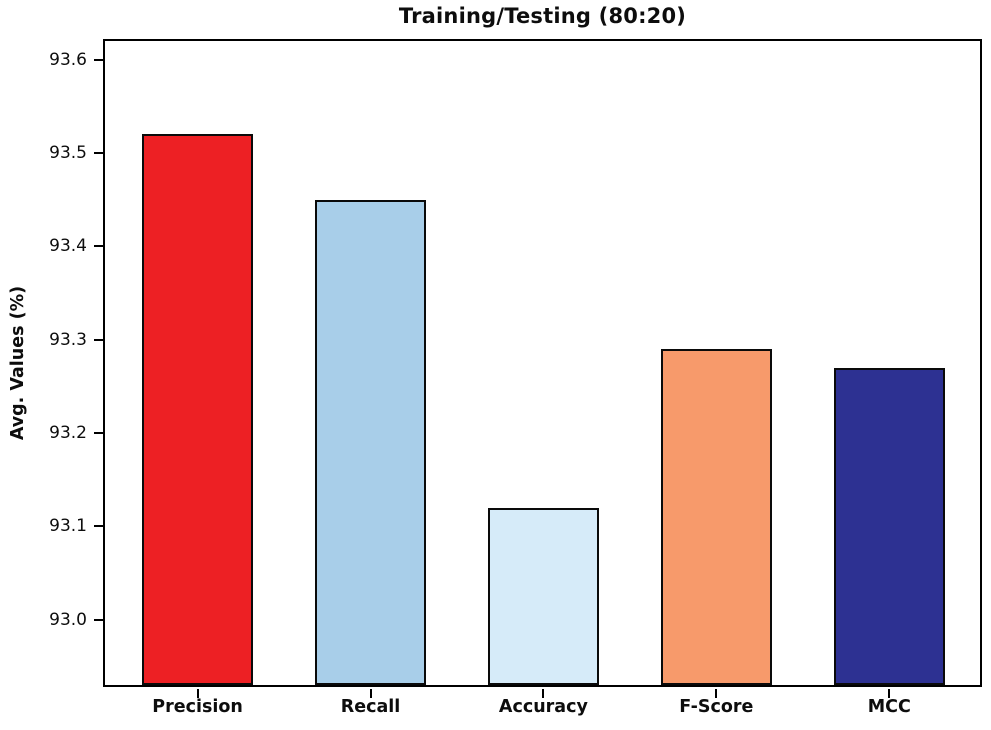 This screenshot has width=991, height=730. Describe the element at coordinates (197, 707) in the screenshot. I see `x-tick-label-precision: Precision` at that location.